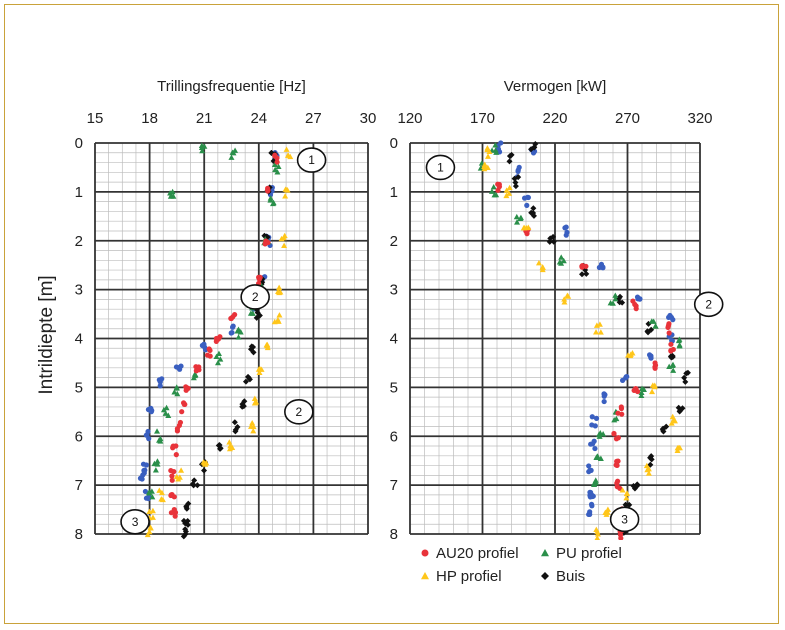 The image size is (785, 630). I want to click on legend-marker-hp-profiel, so click(425, 576).